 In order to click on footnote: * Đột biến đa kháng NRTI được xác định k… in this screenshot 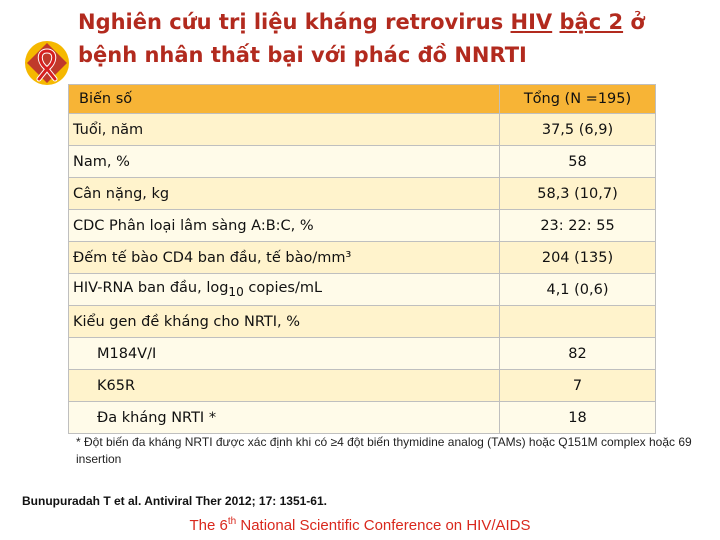, I will do `click(384, 450)`.